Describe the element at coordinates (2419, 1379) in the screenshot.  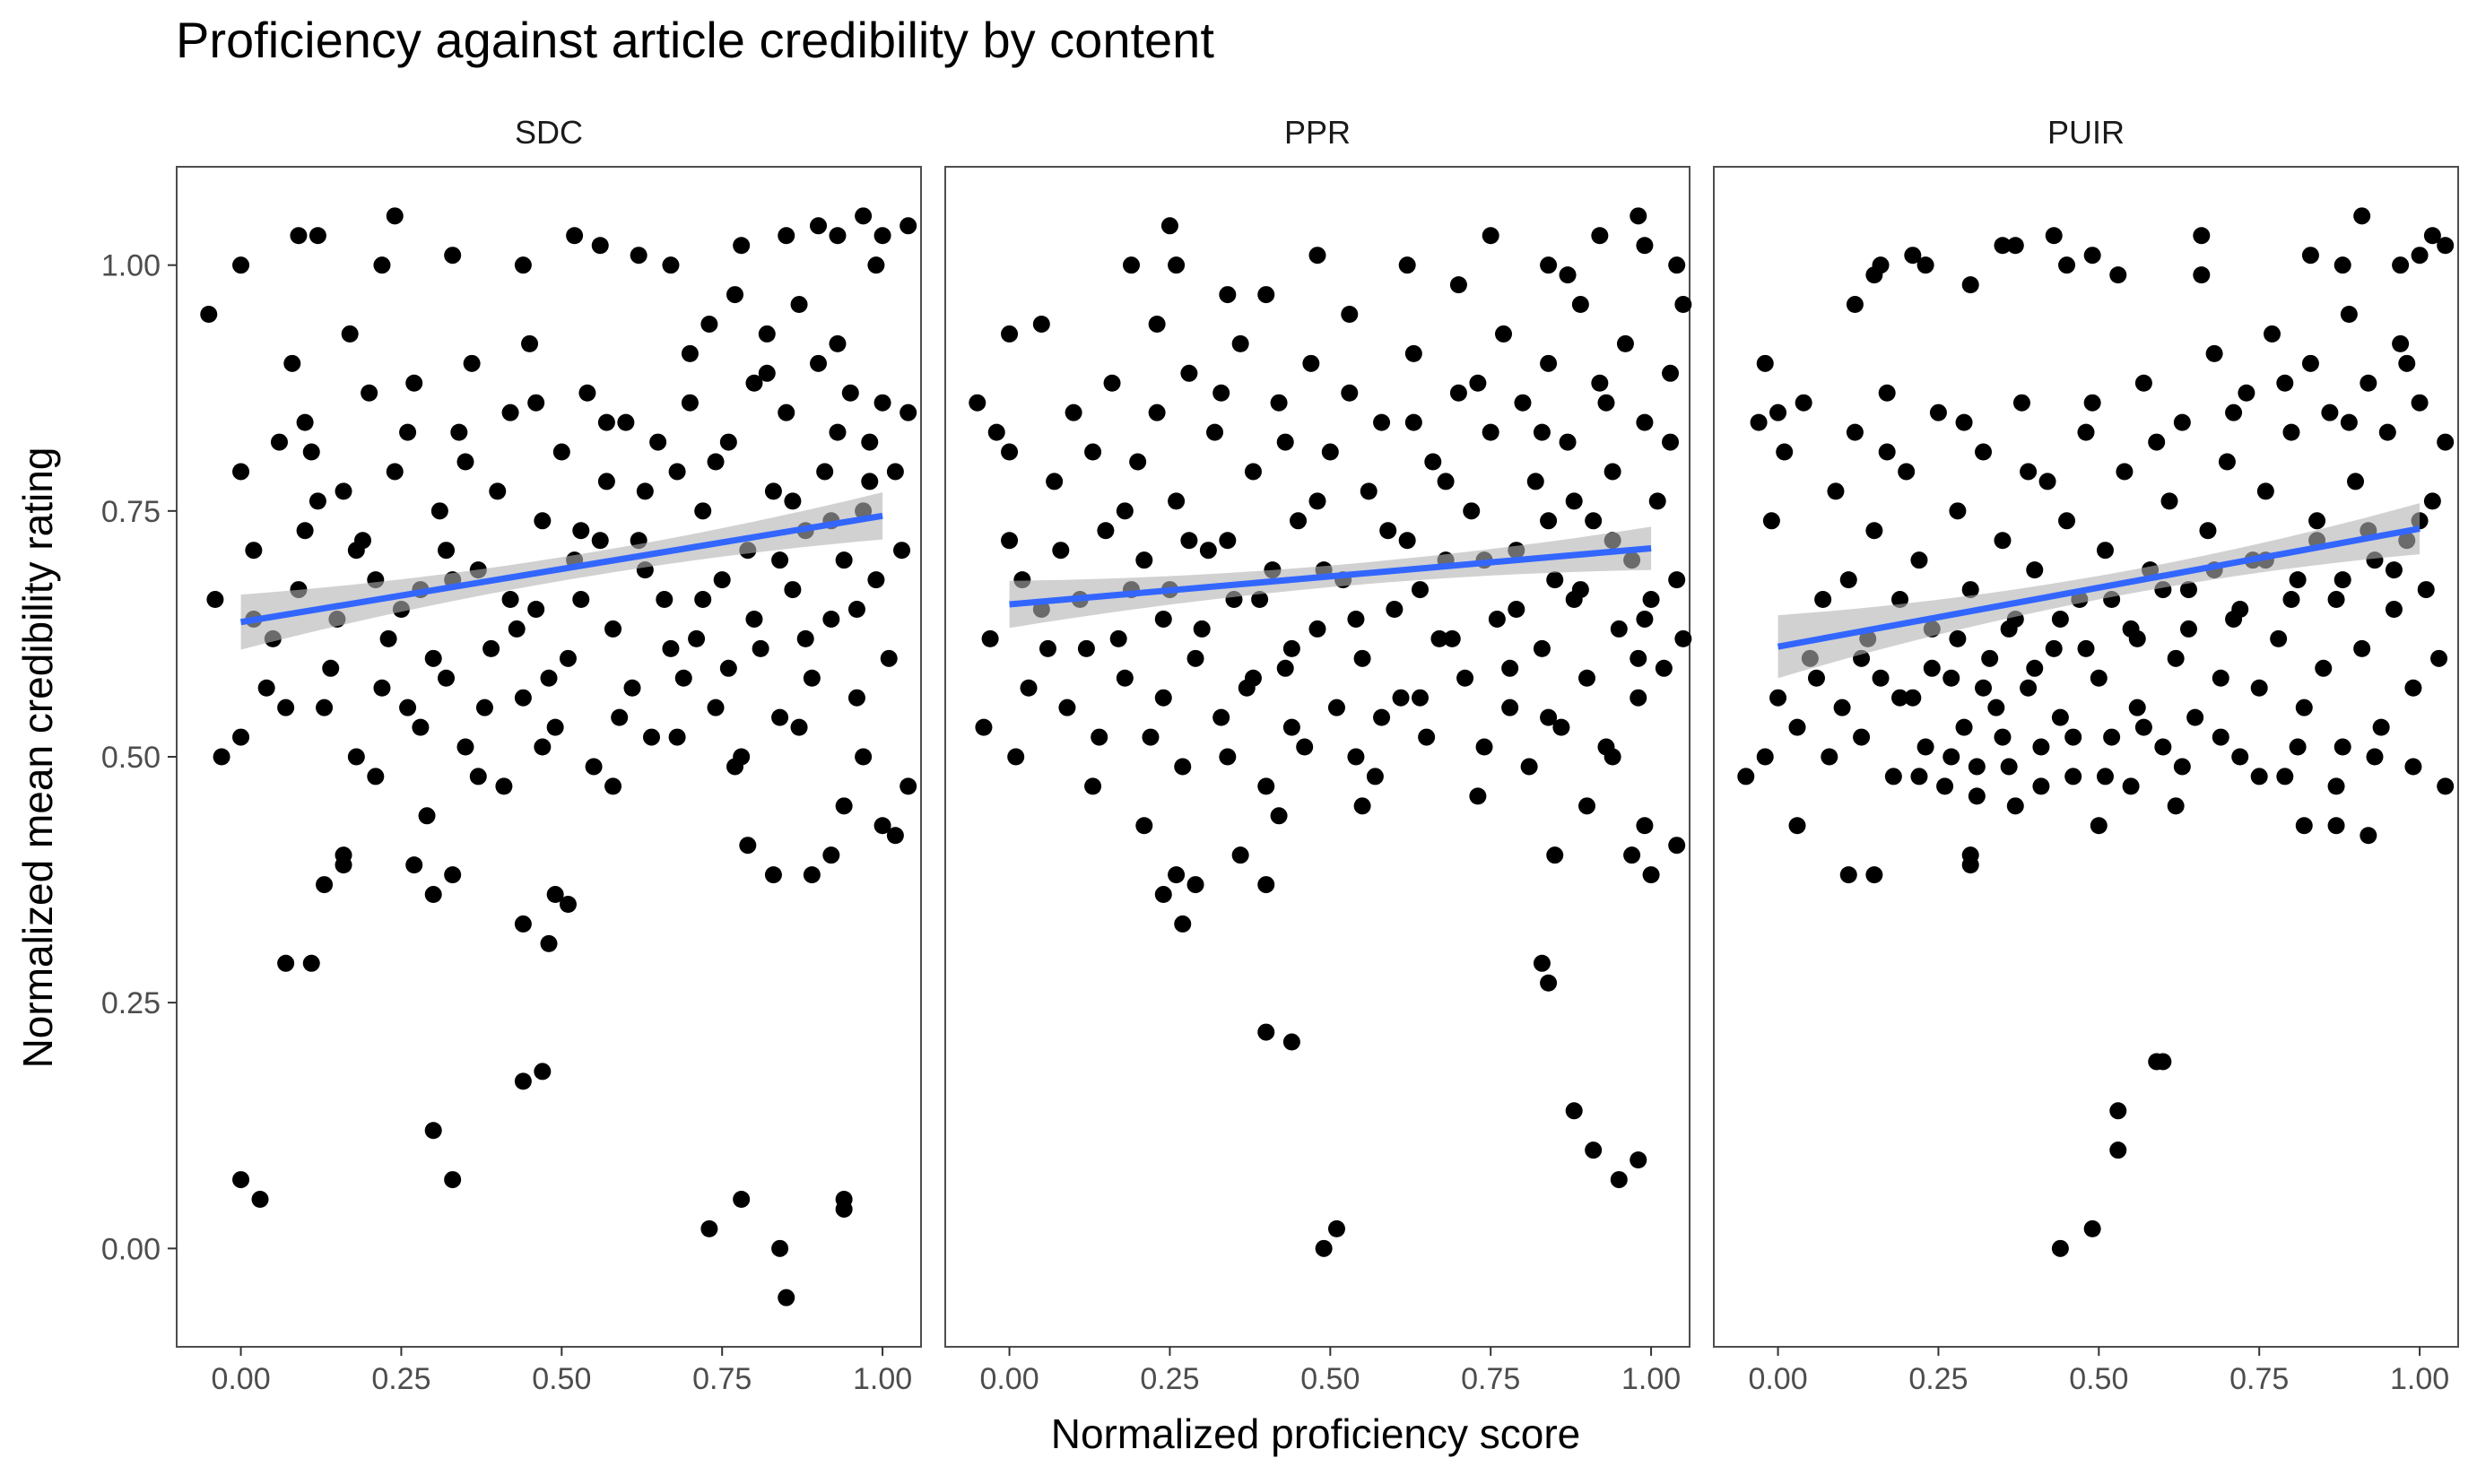
I see `x-tick-label: 1.00` at that location.